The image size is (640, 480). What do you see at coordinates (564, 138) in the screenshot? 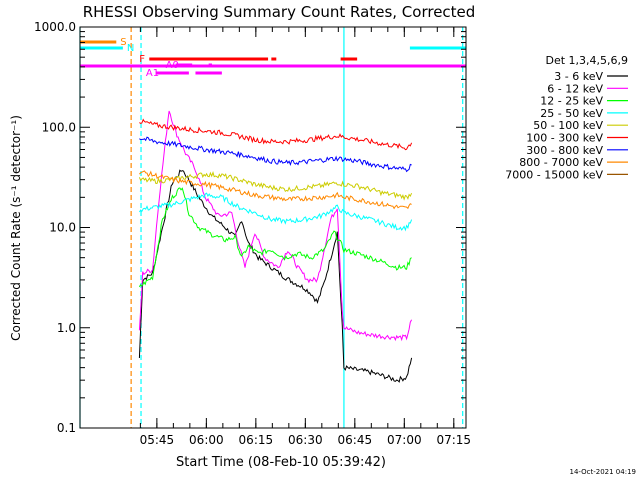
I see `legend-label-5: 100 - 300 keV` at bounding box center [564, 138].